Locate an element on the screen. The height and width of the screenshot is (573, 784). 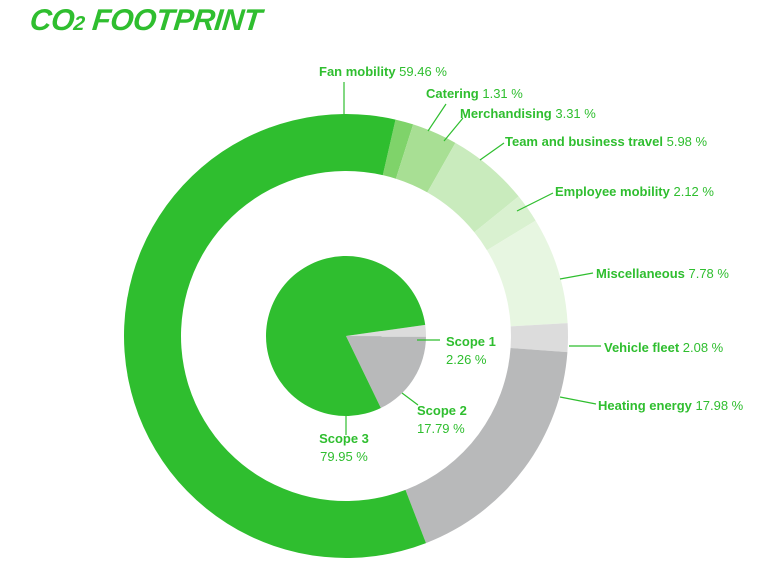
catering-label: Catering 1.31 % is located at coordinates (474, 93).